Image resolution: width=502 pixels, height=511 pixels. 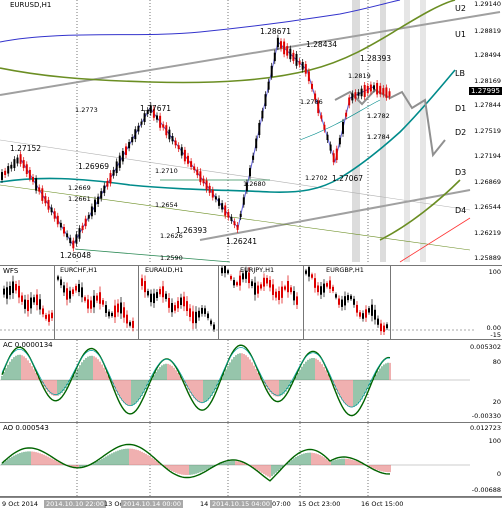 I want to click on annotation-low-2: 1.26393, so click(x=192, y=230).